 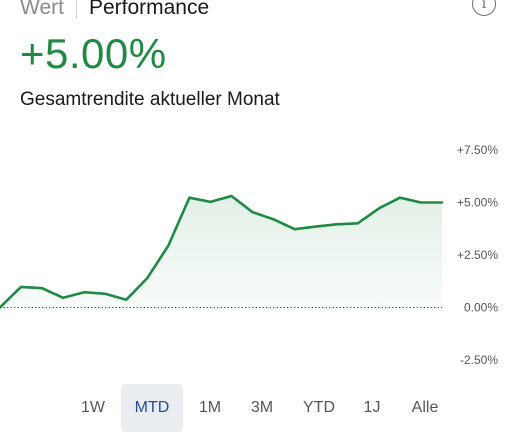 What do you see at coordinates (477, 150) in the screenshot?
I see `y-tick-label: +7.50%` at bounding box center [477, 150].